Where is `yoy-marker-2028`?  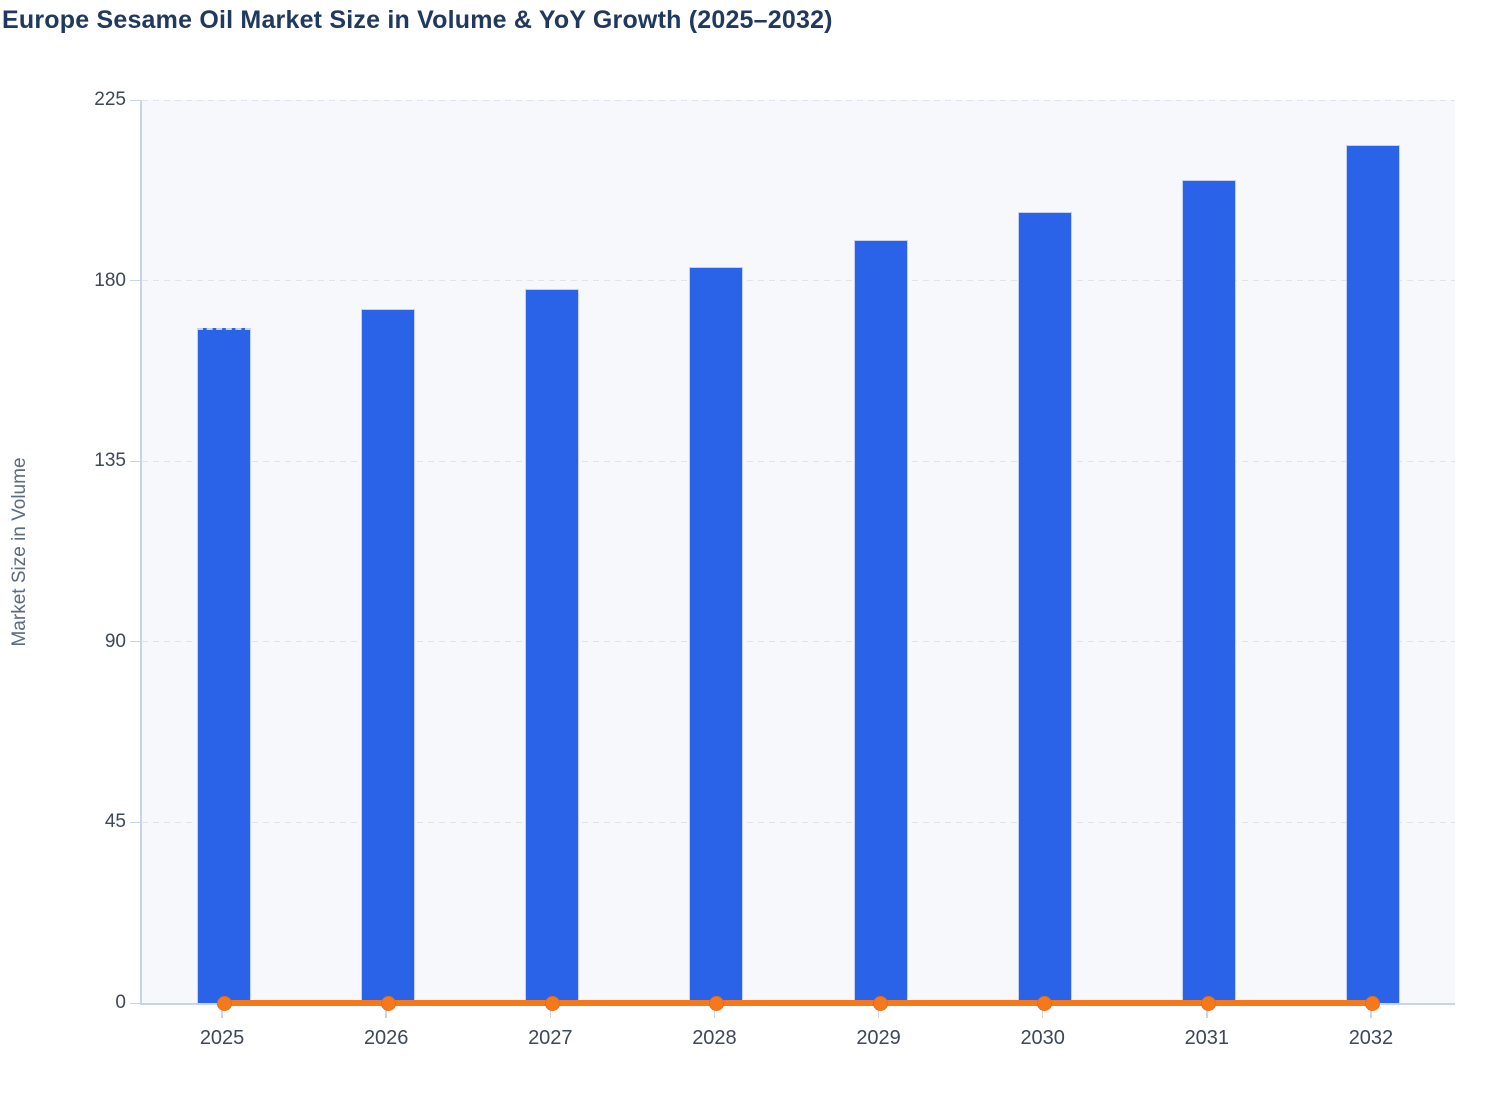 yoy-marker-2028 is located at coordinates (716, 1003).